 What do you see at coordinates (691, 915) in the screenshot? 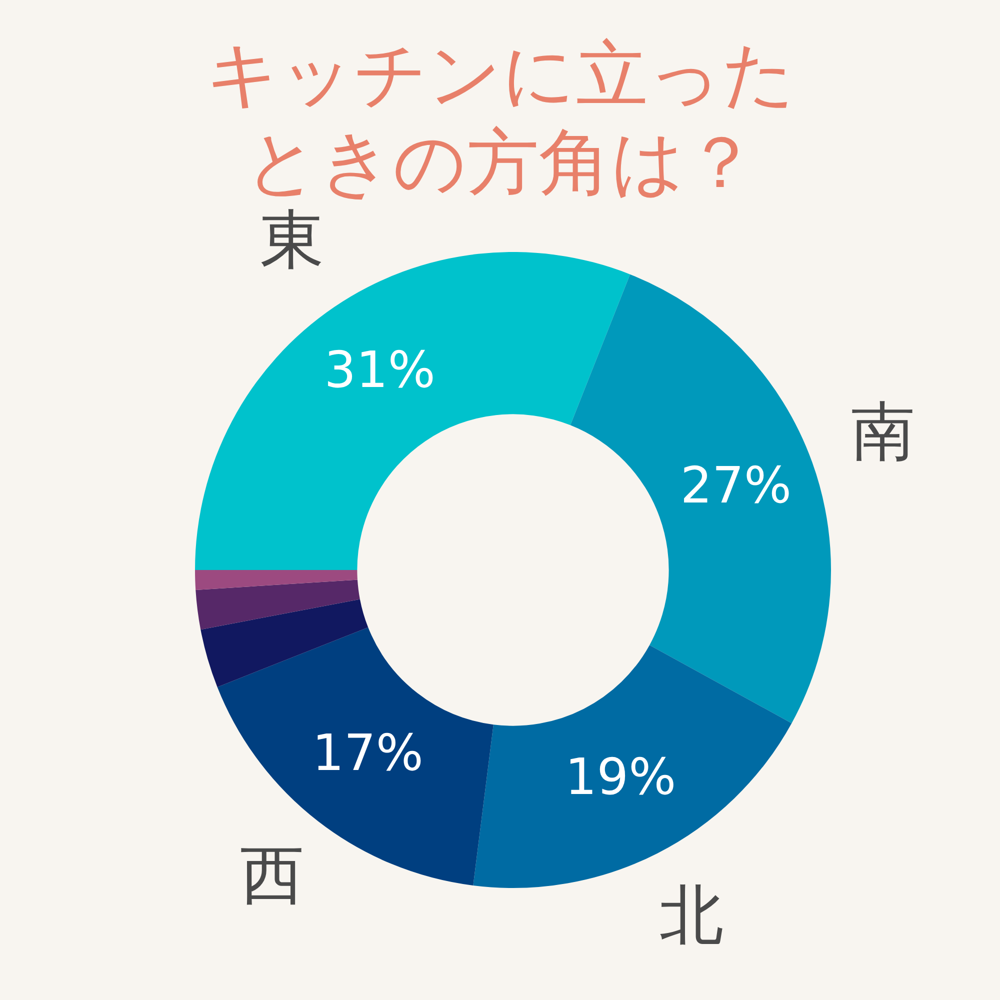
I see `slice-label: 北` at bounding box center [691, 915].